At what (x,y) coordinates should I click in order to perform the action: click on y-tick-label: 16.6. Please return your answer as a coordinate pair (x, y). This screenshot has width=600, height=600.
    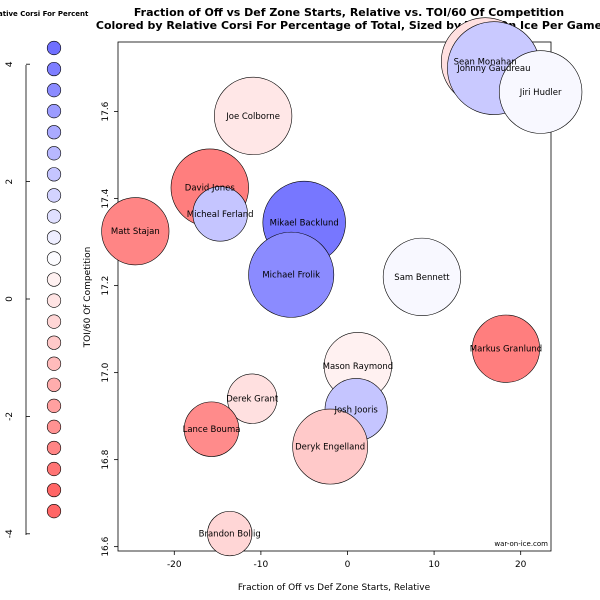
    Looking at the image, I should click on (106, 546).